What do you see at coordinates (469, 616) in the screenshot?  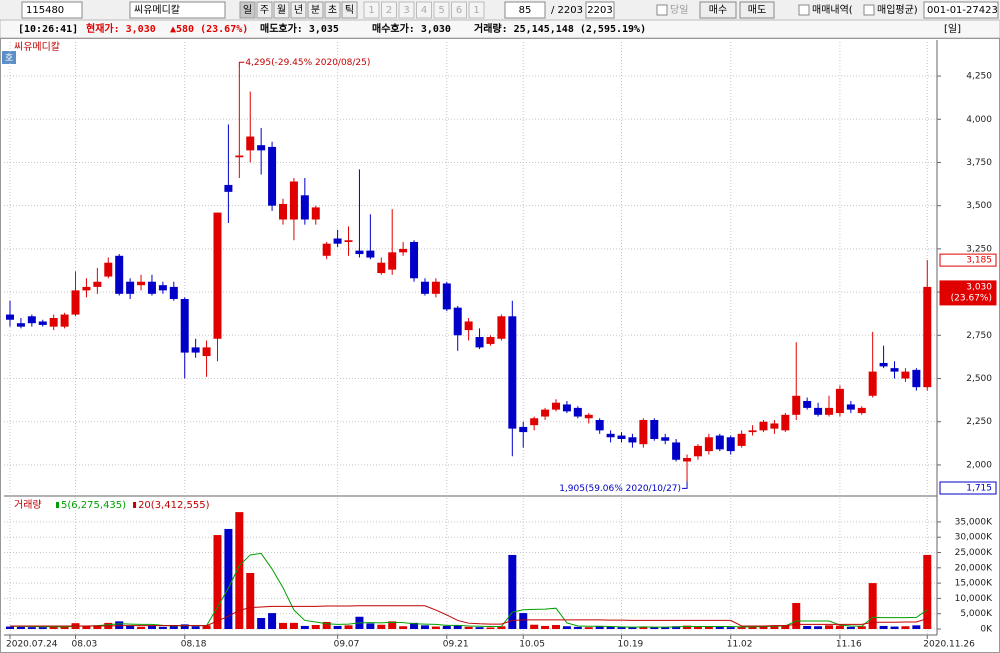 I see `moving-average-line` at bounding box center [469, 616].